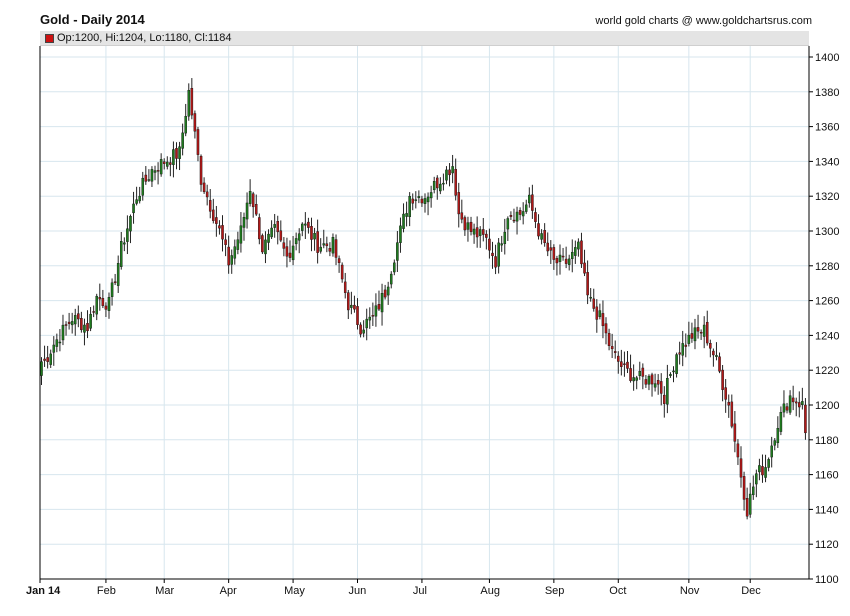  I want to click on x-tick-label: Jun, so click(358, 591).